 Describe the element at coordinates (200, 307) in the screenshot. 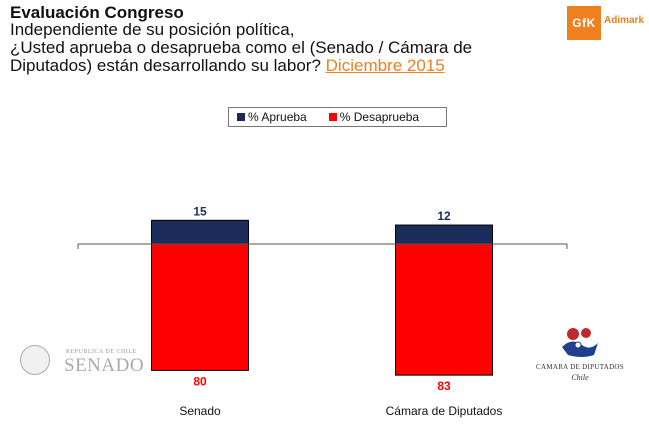

I see `bar-desaprueba-senado` at that location.